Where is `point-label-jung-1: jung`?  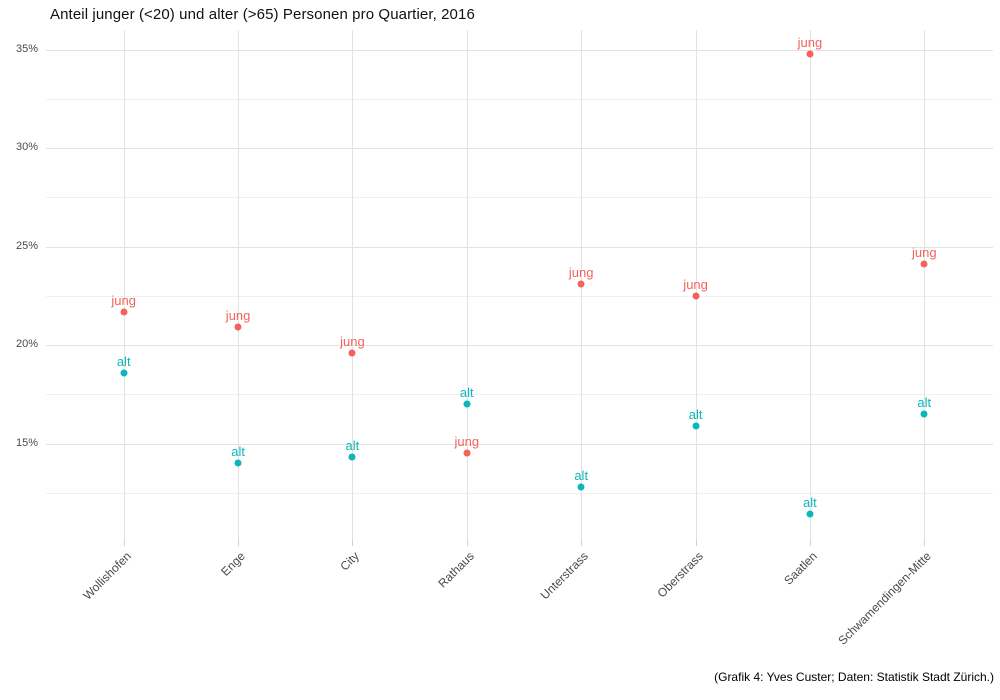
point-label-jung-1: jung is located at coordinates (238, 316).